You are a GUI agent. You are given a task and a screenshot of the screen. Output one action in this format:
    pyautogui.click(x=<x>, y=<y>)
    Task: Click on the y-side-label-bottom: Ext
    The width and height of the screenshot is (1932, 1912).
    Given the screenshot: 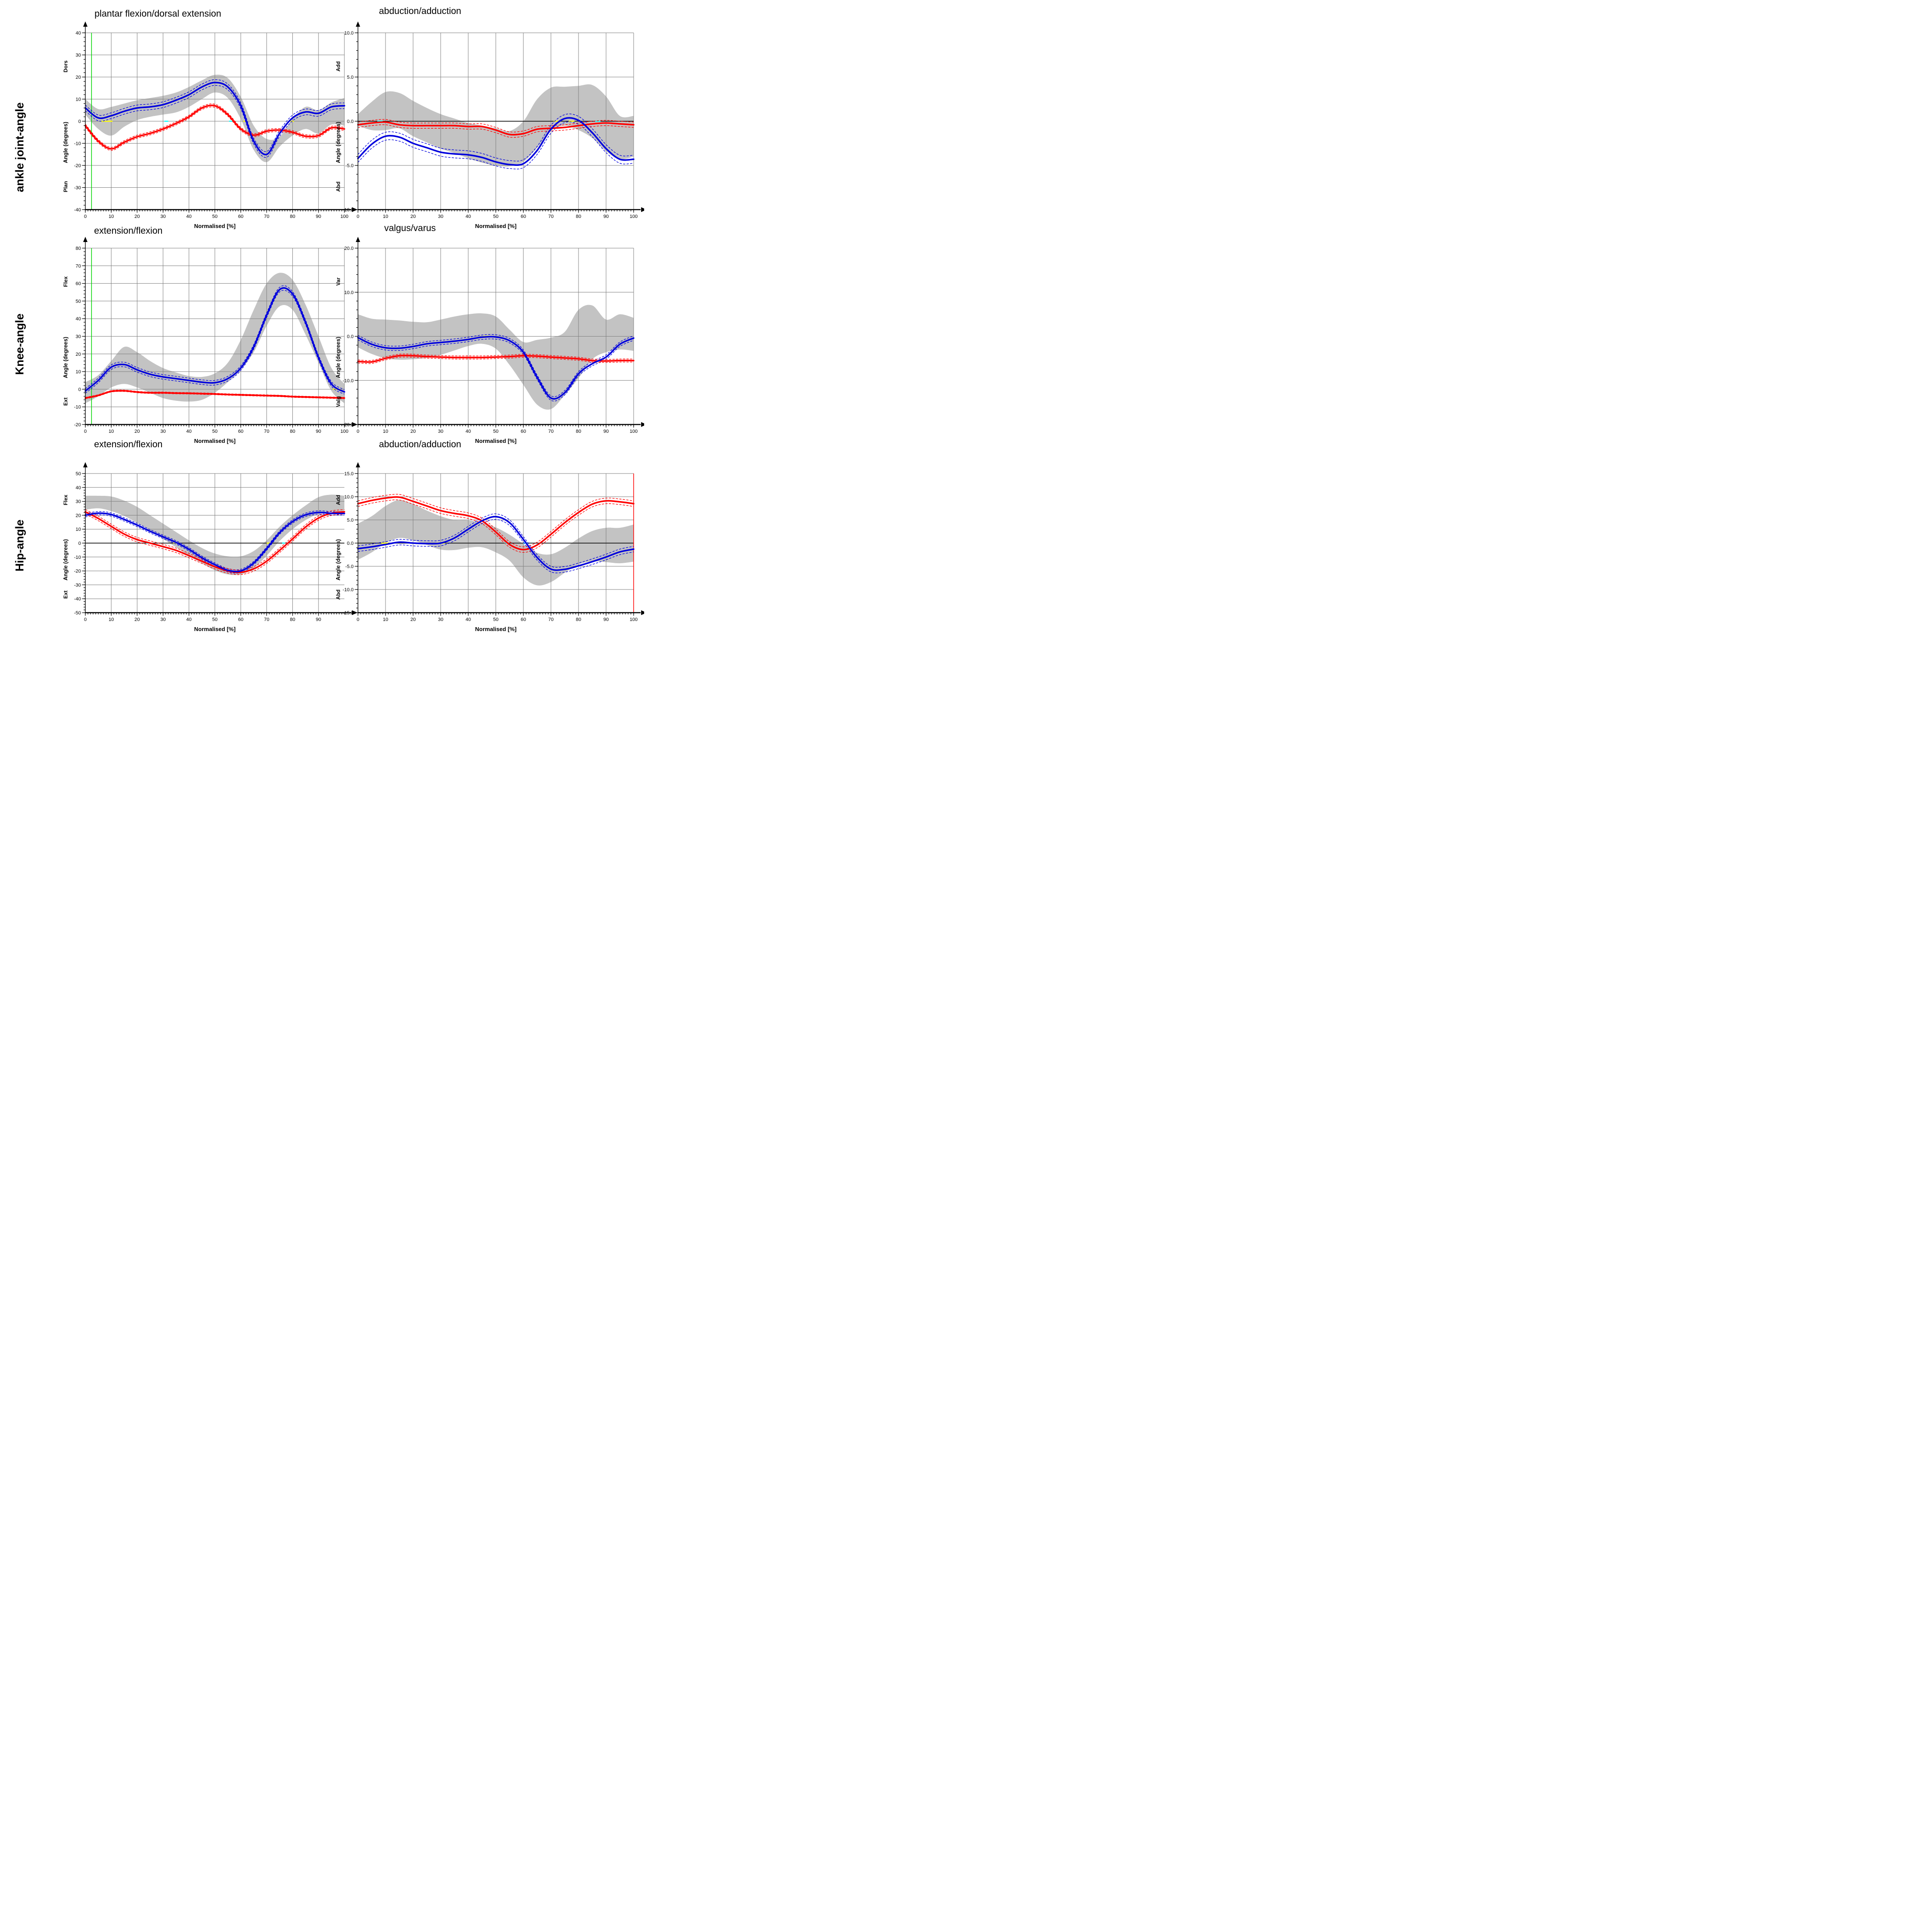 What is the action you would take?
    pyautogui.click(x=66, y=594)
    